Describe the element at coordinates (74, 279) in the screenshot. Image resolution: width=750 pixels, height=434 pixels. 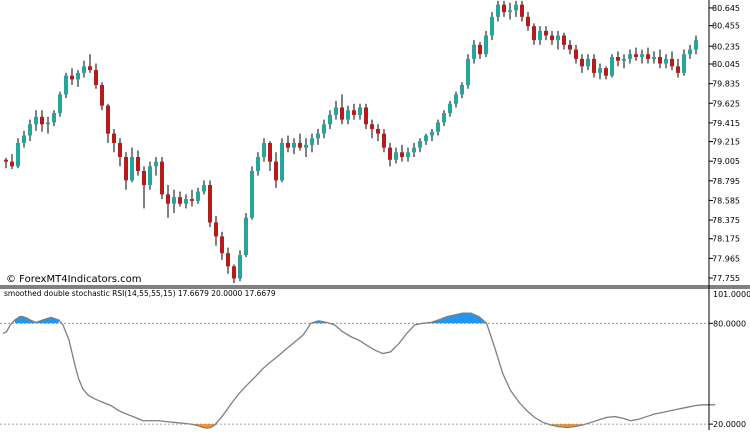
I see `watermark-text: © ForexMT4Indicators.com` at that location.